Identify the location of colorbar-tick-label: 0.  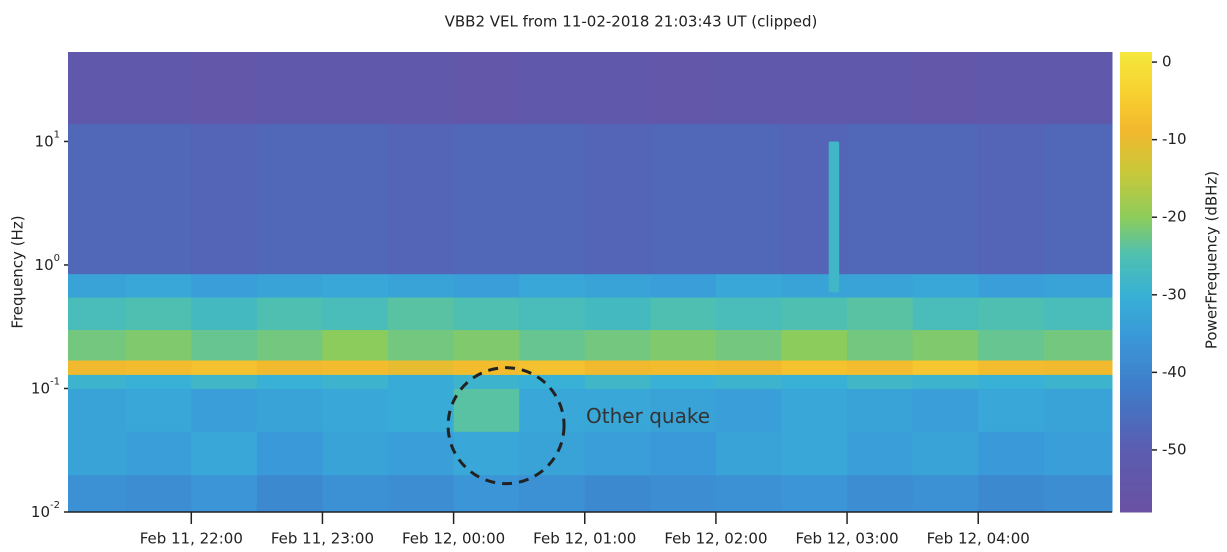
(1167, 62).